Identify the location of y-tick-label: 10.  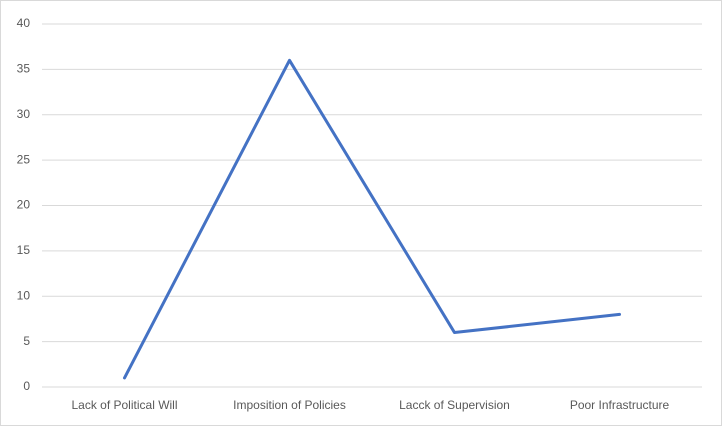
(24, 295).